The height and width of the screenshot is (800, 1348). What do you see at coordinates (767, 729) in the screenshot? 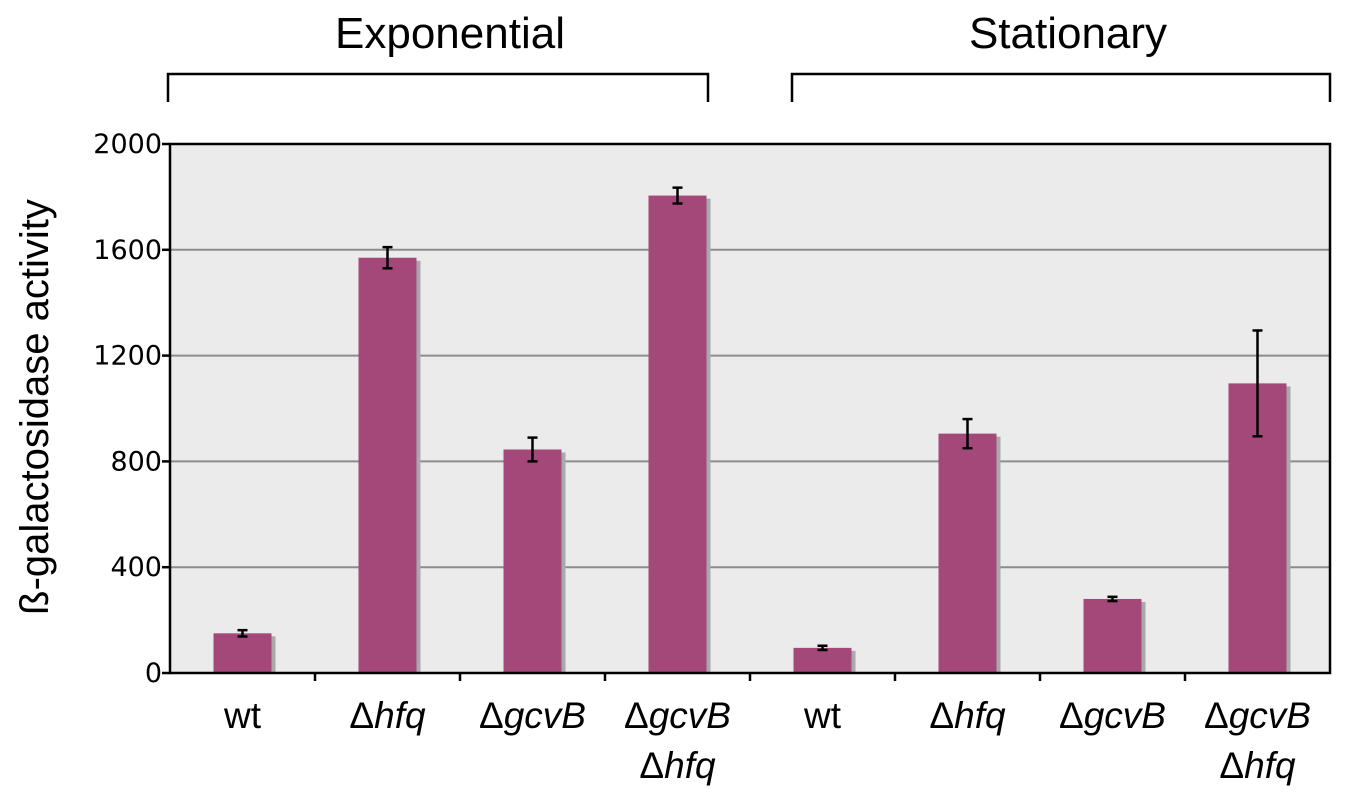
I see `x-axis: wt Δhfq ΔgcvB ΔgcvB Δhfq wt Δhfq ΔgcvB ΔgcvB Δhfq` at bounding box center [767, 729].